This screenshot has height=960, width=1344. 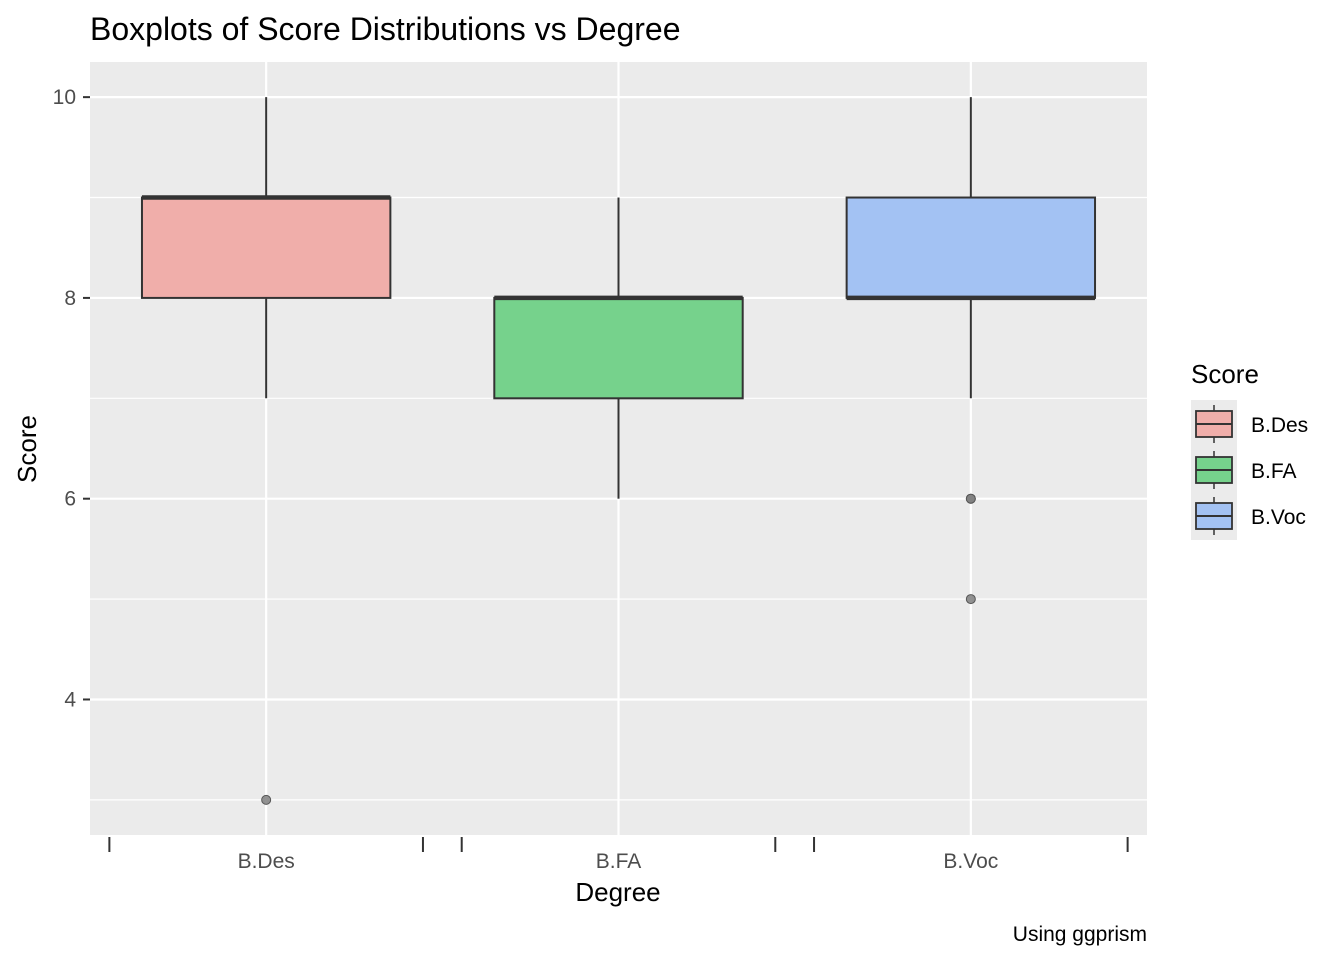 I want to click on legend-entry-b-fa: B.FA, so click(x=1246, y=470).